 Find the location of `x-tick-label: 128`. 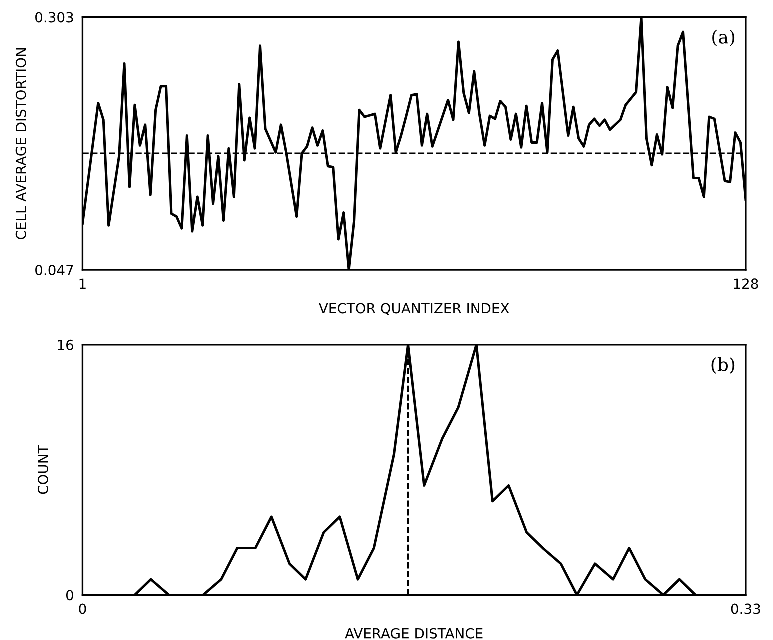

x-tick-label: 128 is located at coordinates (746, 284).